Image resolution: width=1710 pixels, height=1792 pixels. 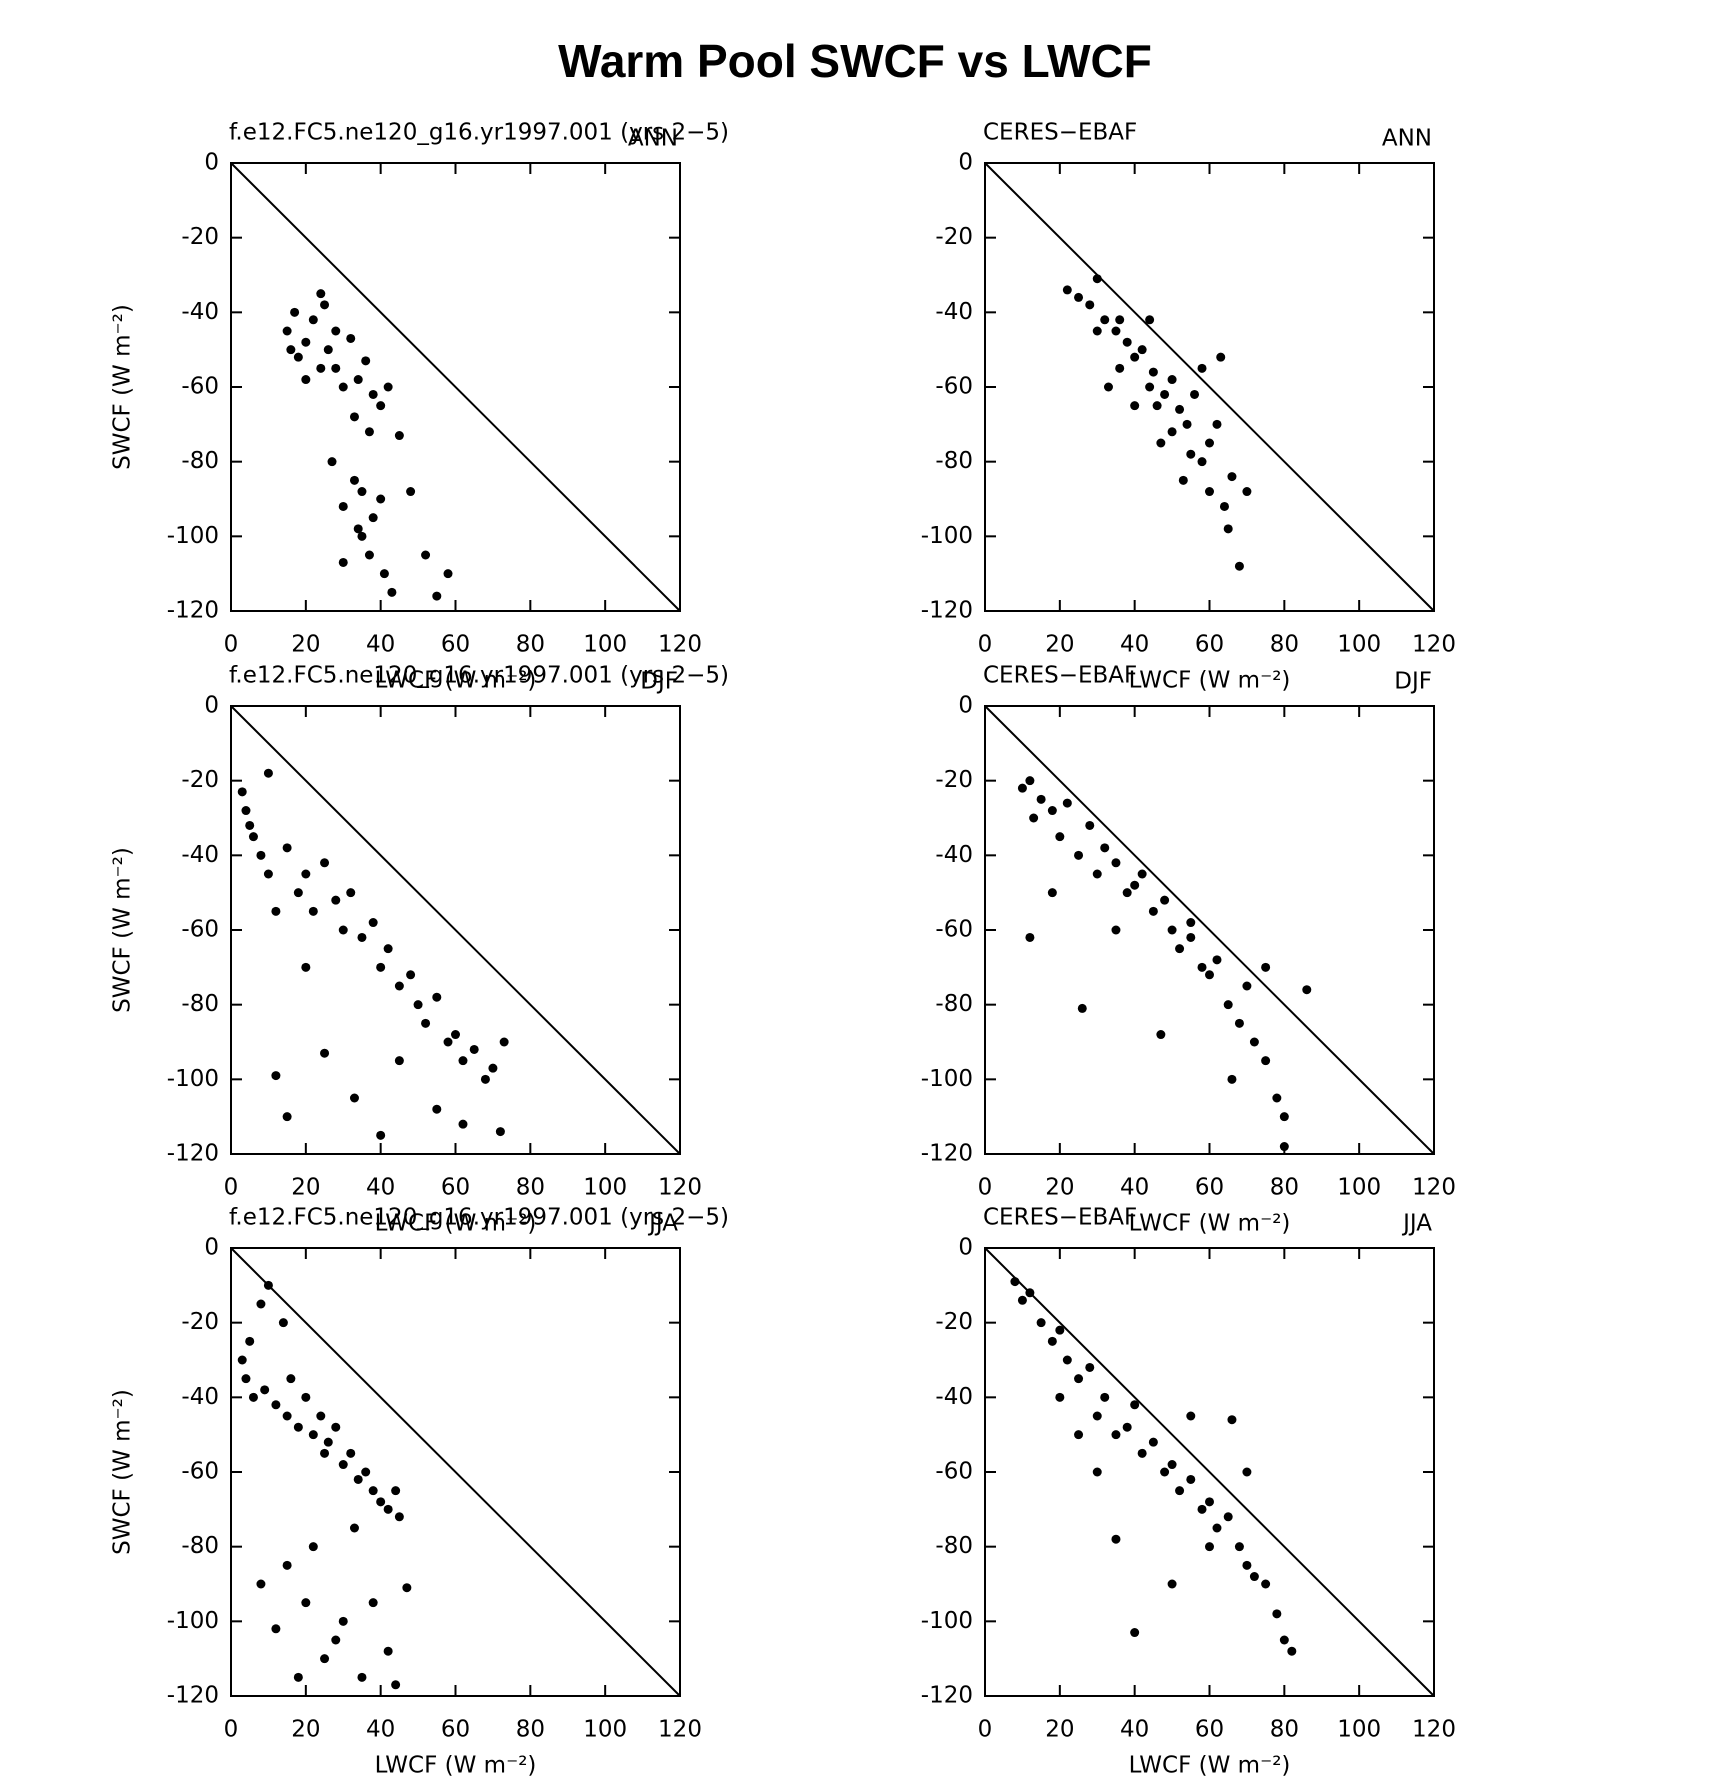 I want to click on x-tick-label: 120, so click(x=1434, y=1188).